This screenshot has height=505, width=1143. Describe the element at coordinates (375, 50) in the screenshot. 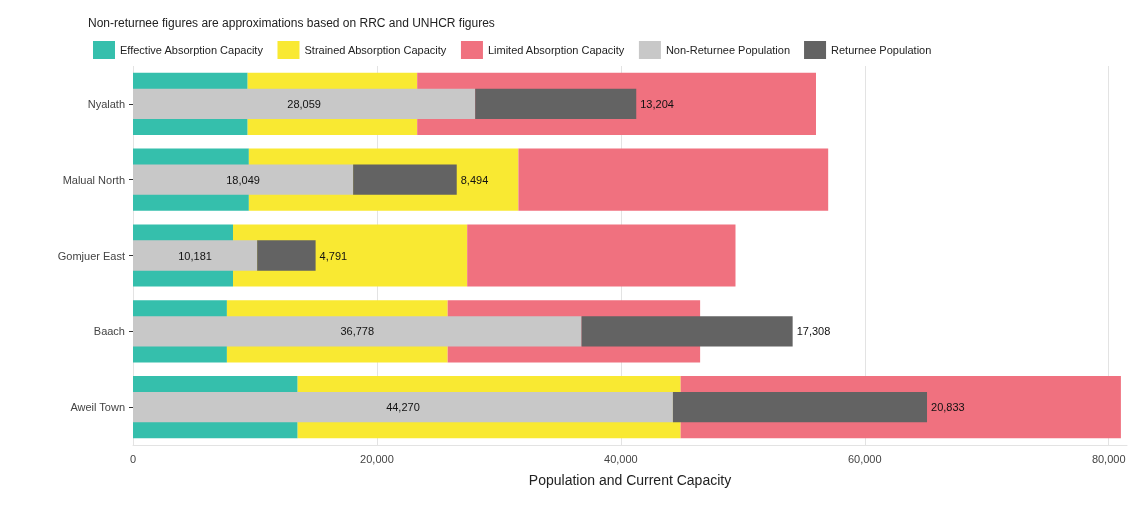

I see `legend-label: Strained Absorption Capacity` at that location.